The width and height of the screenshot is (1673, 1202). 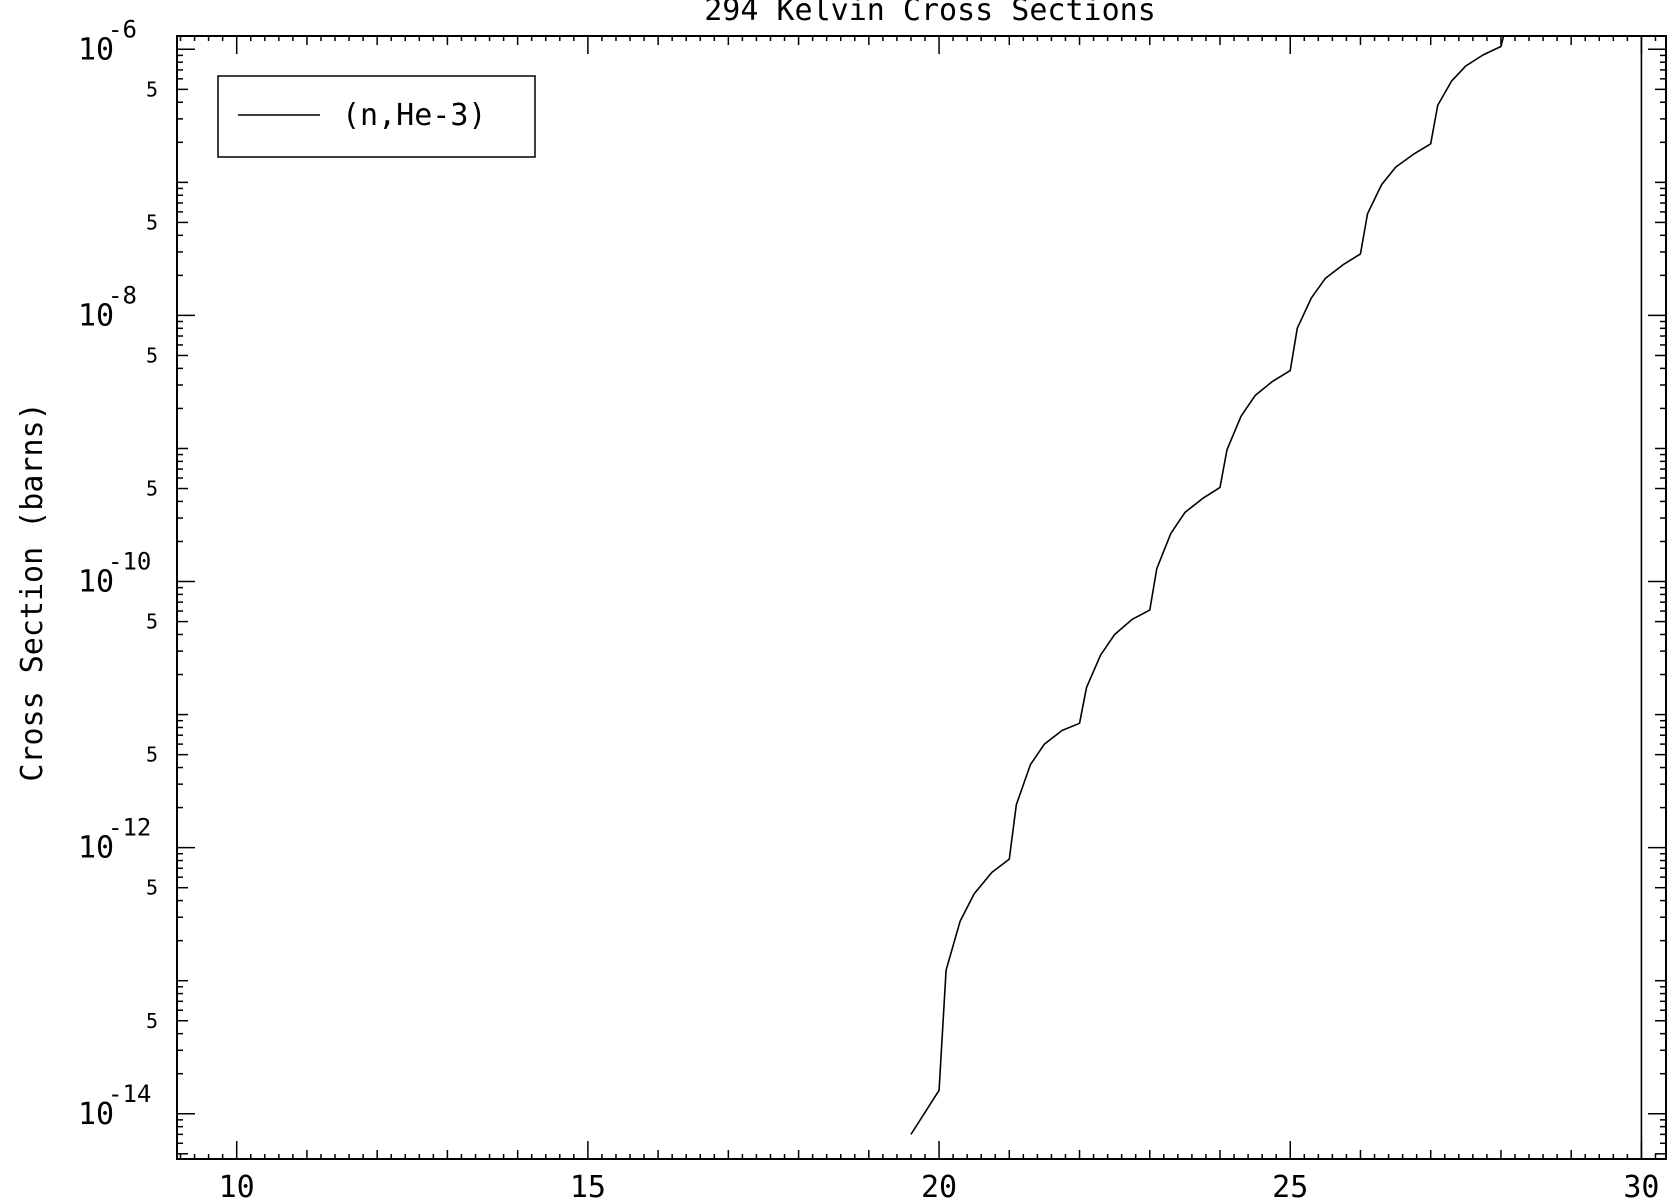 I want to click on svg-text: -14, so click(x=129, y=1094).